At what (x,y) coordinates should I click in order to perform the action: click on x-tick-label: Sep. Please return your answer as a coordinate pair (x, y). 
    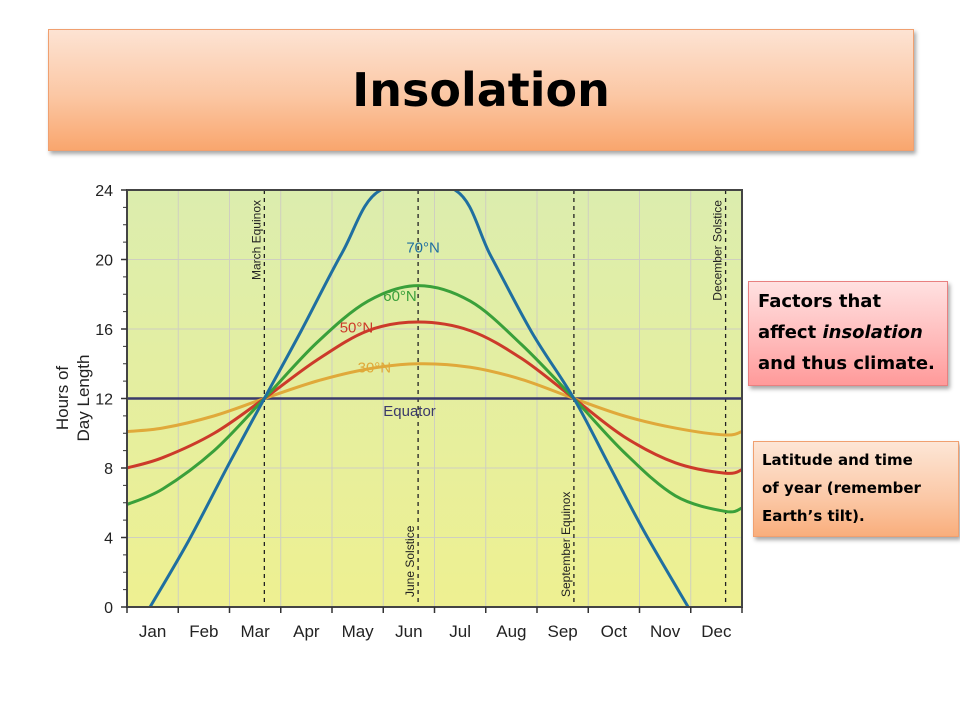
    Looking at the image, I should click on (563, 631).